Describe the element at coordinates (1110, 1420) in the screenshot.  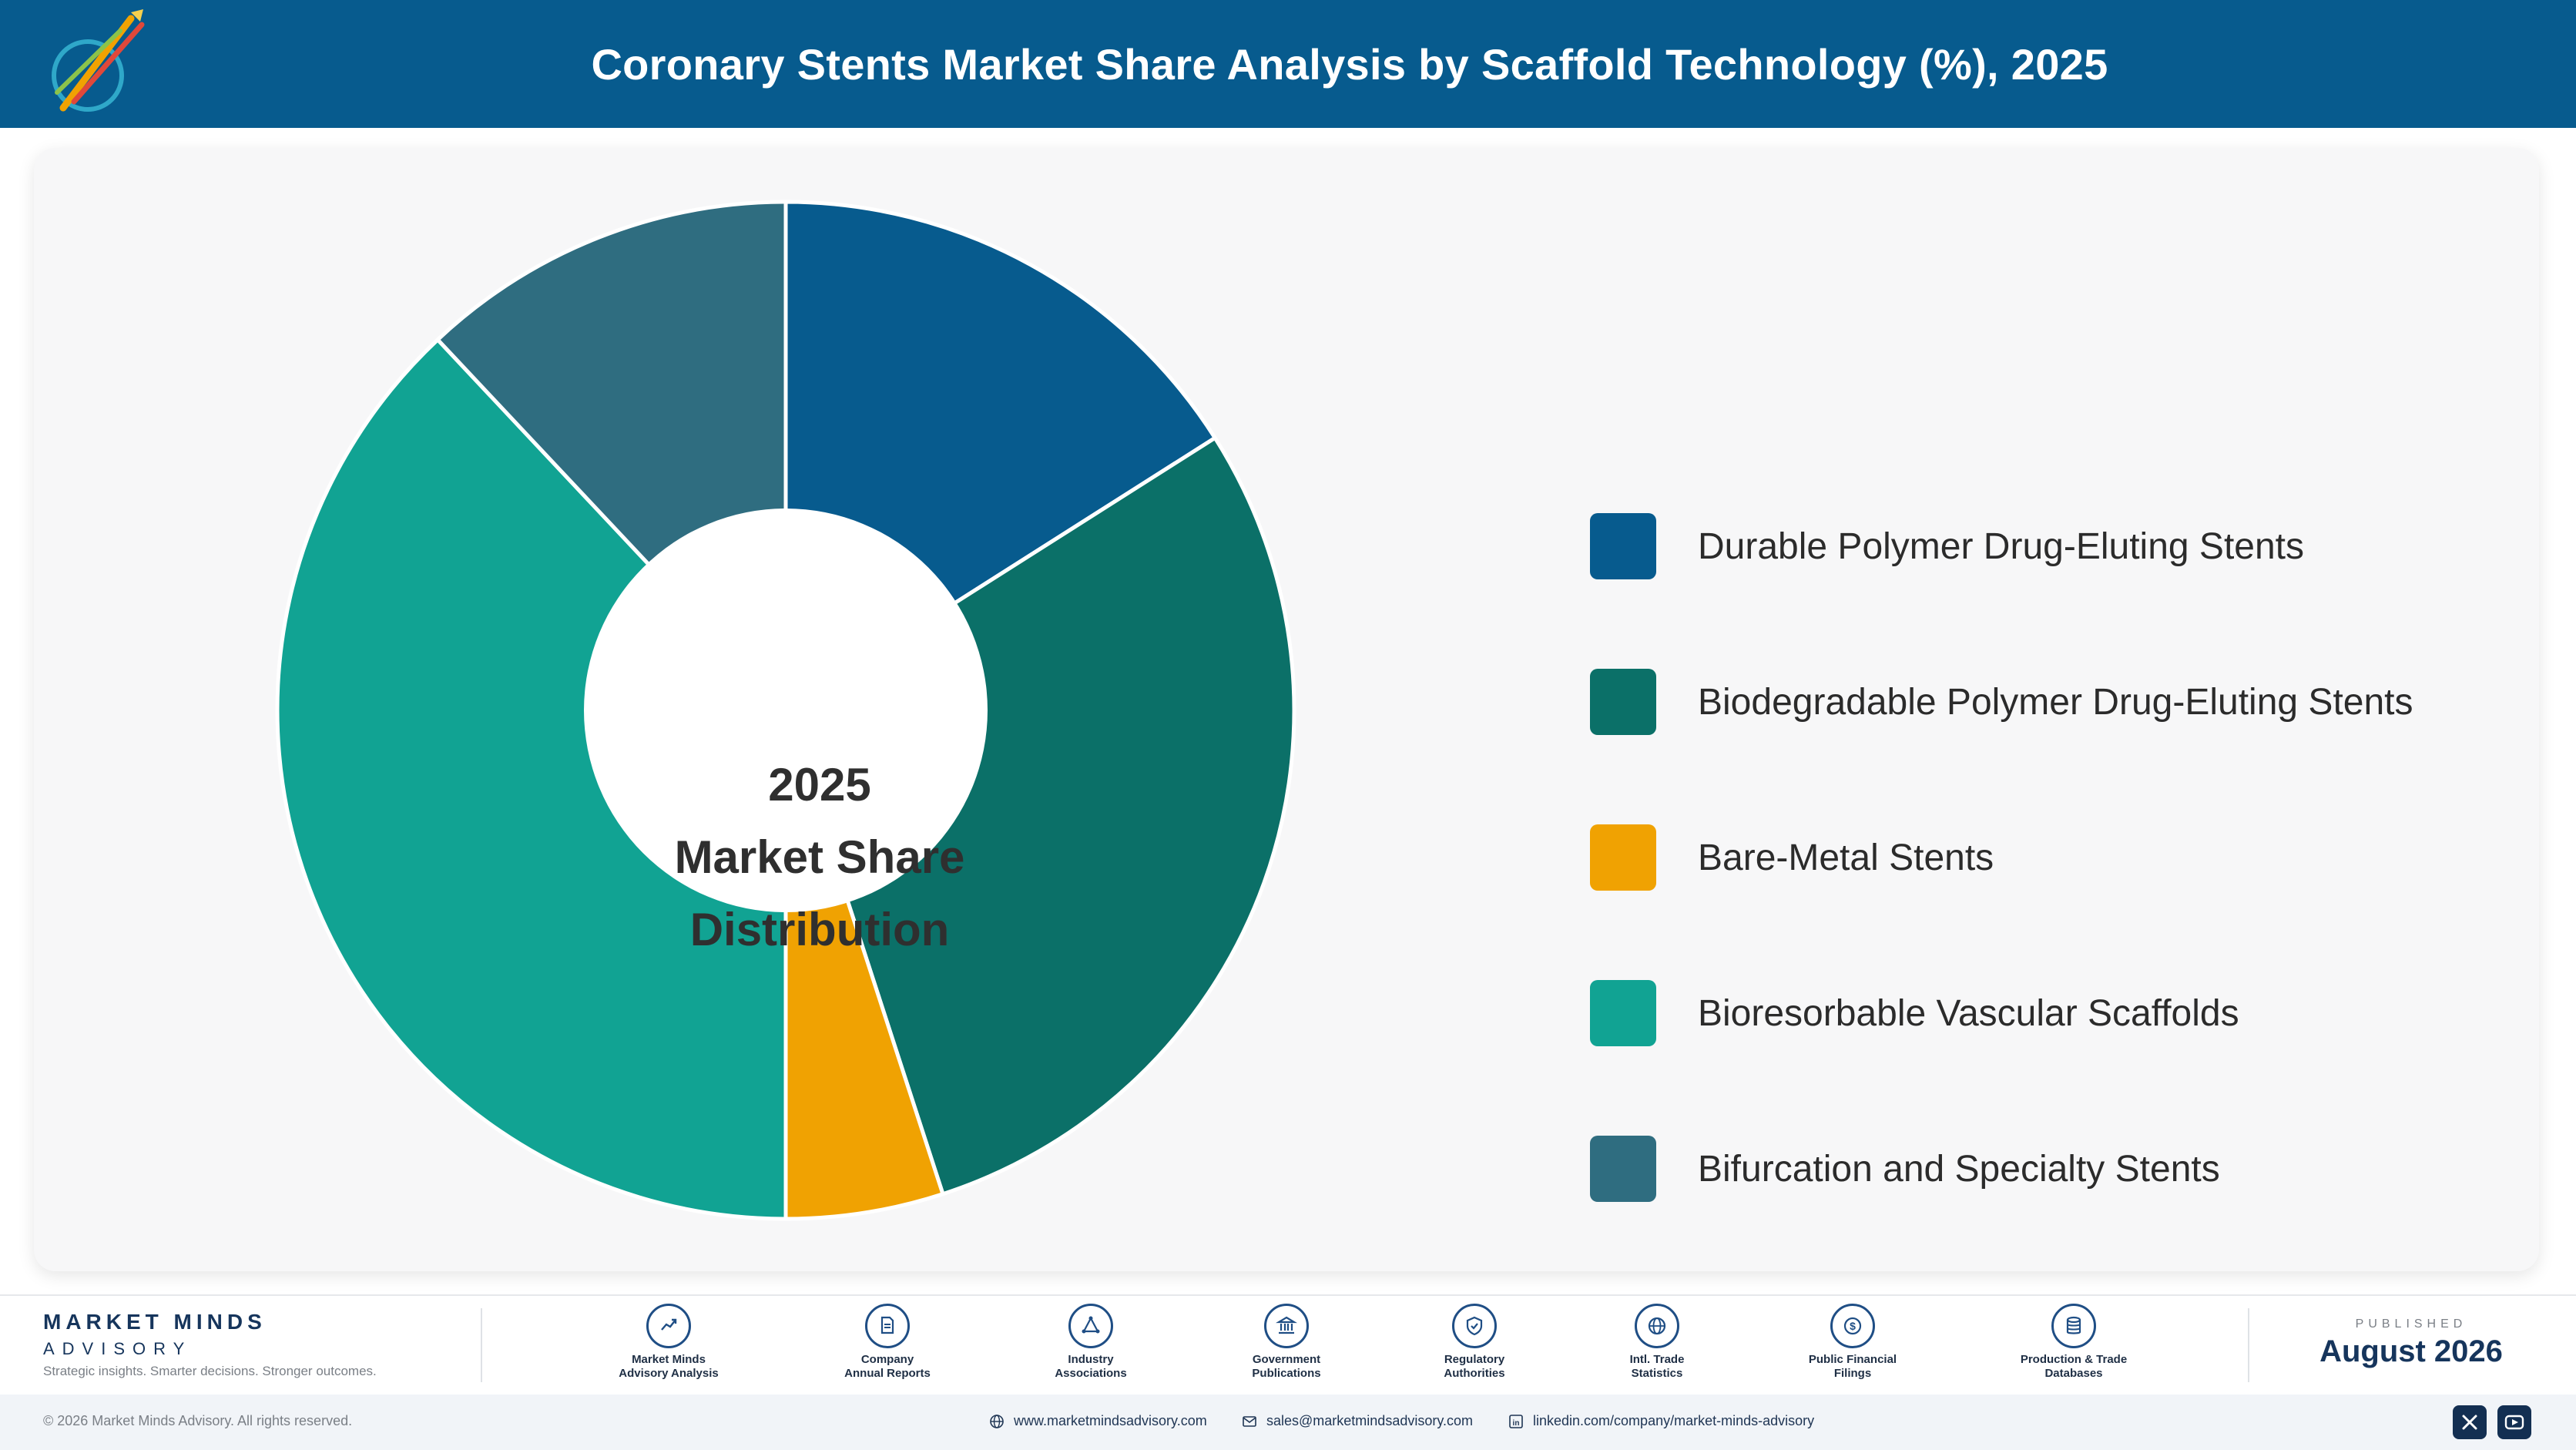
I see `website-text: www.marketmindsadvisory.com` at that location.